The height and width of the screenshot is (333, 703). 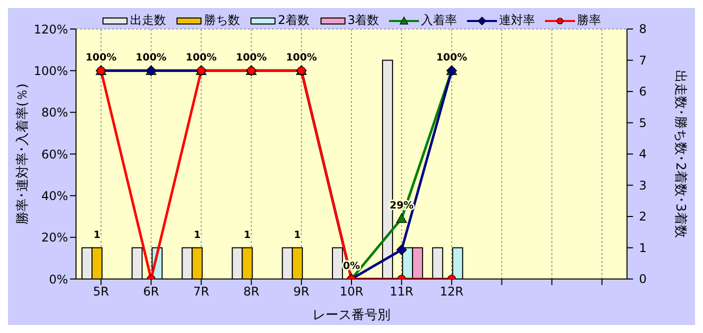 What do you see at coordinates (201, 291) in the screenshot?
I see `x-tick-label: 7R` at bounding box center [201, 291].